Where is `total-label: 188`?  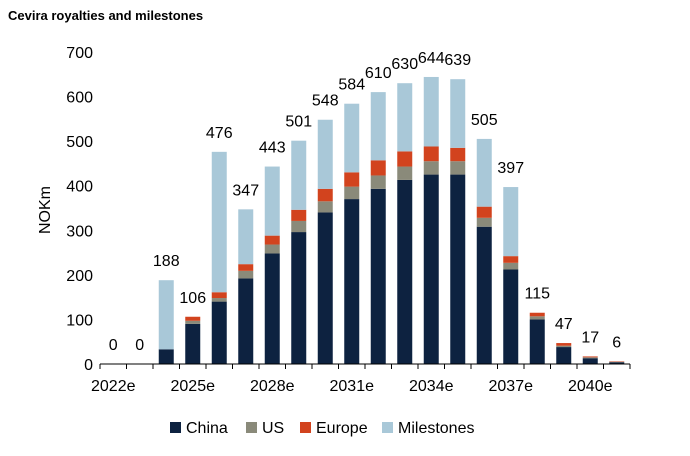
total-label: 188 is located at coordinates (166, 261).